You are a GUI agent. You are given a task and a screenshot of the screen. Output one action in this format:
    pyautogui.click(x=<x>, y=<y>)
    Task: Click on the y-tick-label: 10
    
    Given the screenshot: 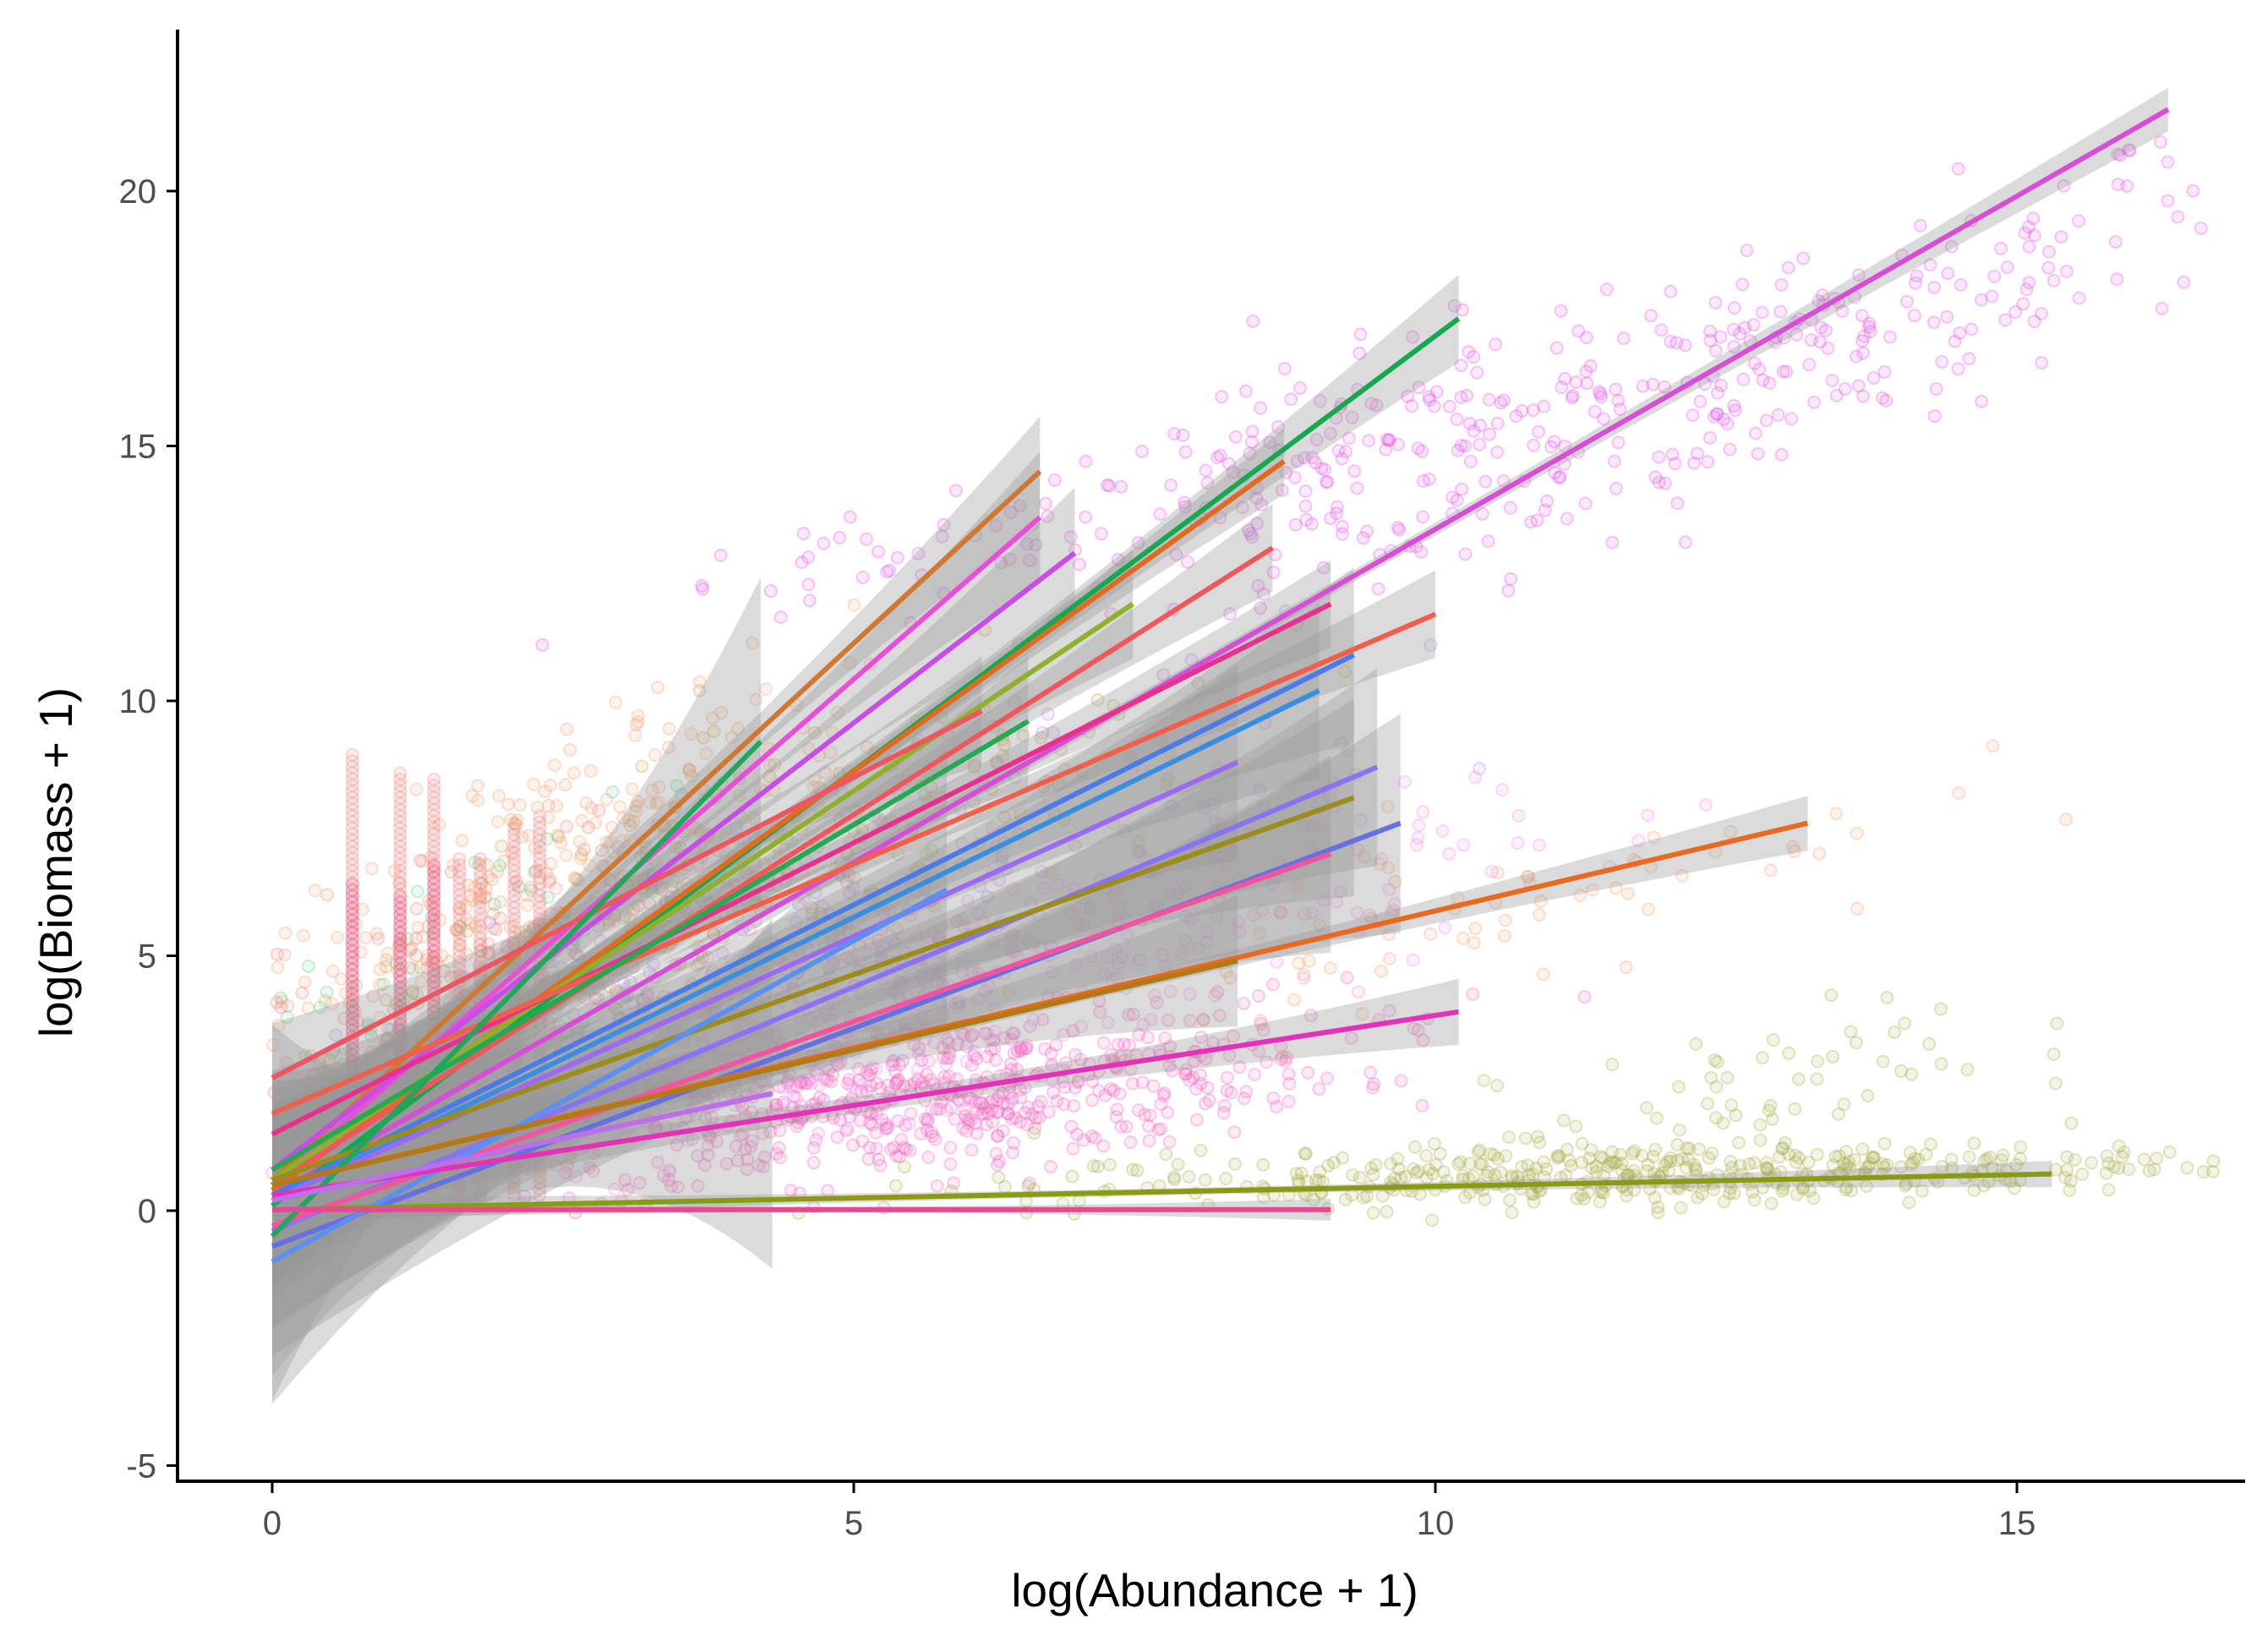 What is the action you would take?
    pyautogui.click(x=138, y=701)
    